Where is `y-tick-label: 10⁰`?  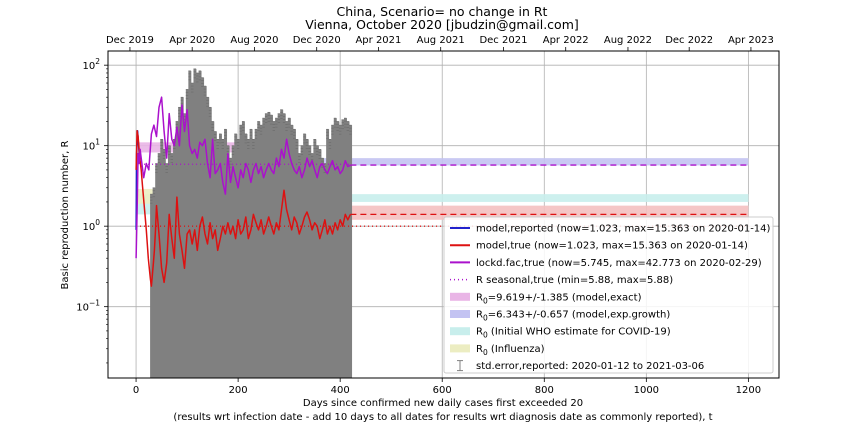 y-tick-label: 10⁰ is located at coordinates (91, 225).